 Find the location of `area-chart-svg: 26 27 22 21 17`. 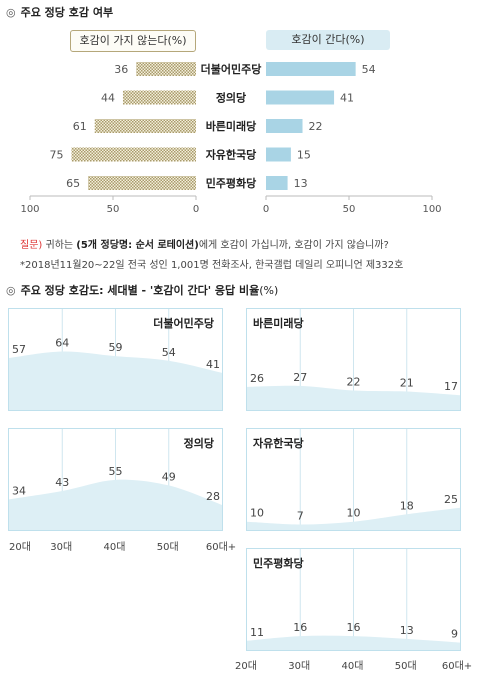

area-chart-svg: 26 27 22 21 17 is located at coordinates (353, 359).